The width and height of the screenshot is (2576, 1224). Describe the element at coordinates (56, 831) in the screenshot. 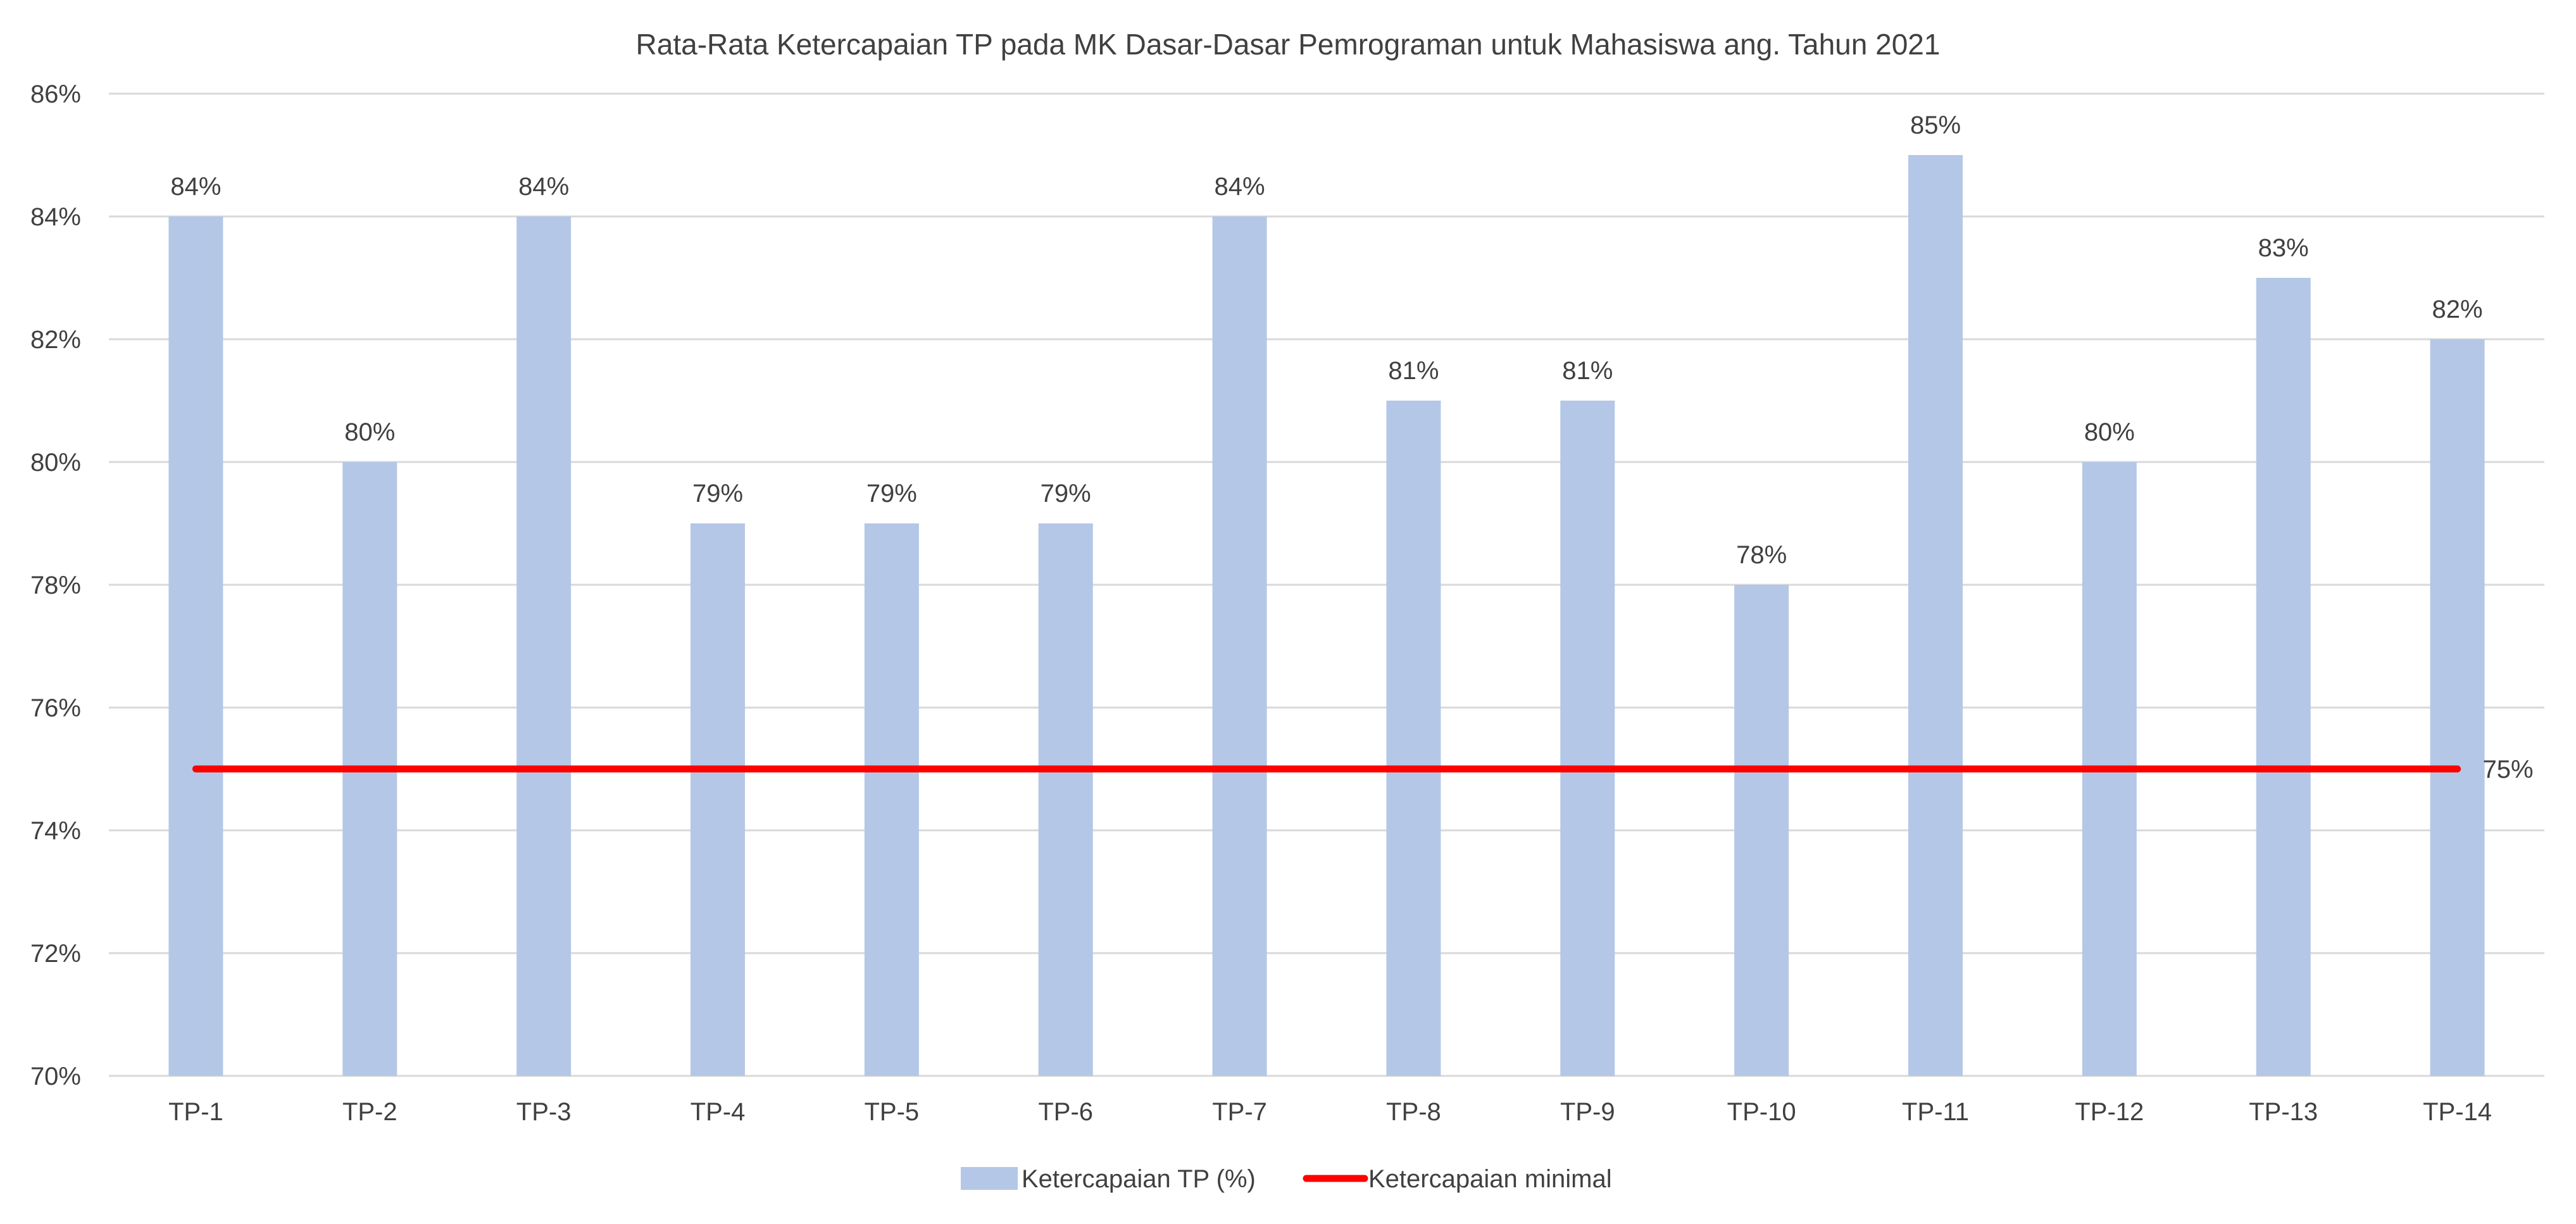

I see `y-tick-label: 74%` at that location.